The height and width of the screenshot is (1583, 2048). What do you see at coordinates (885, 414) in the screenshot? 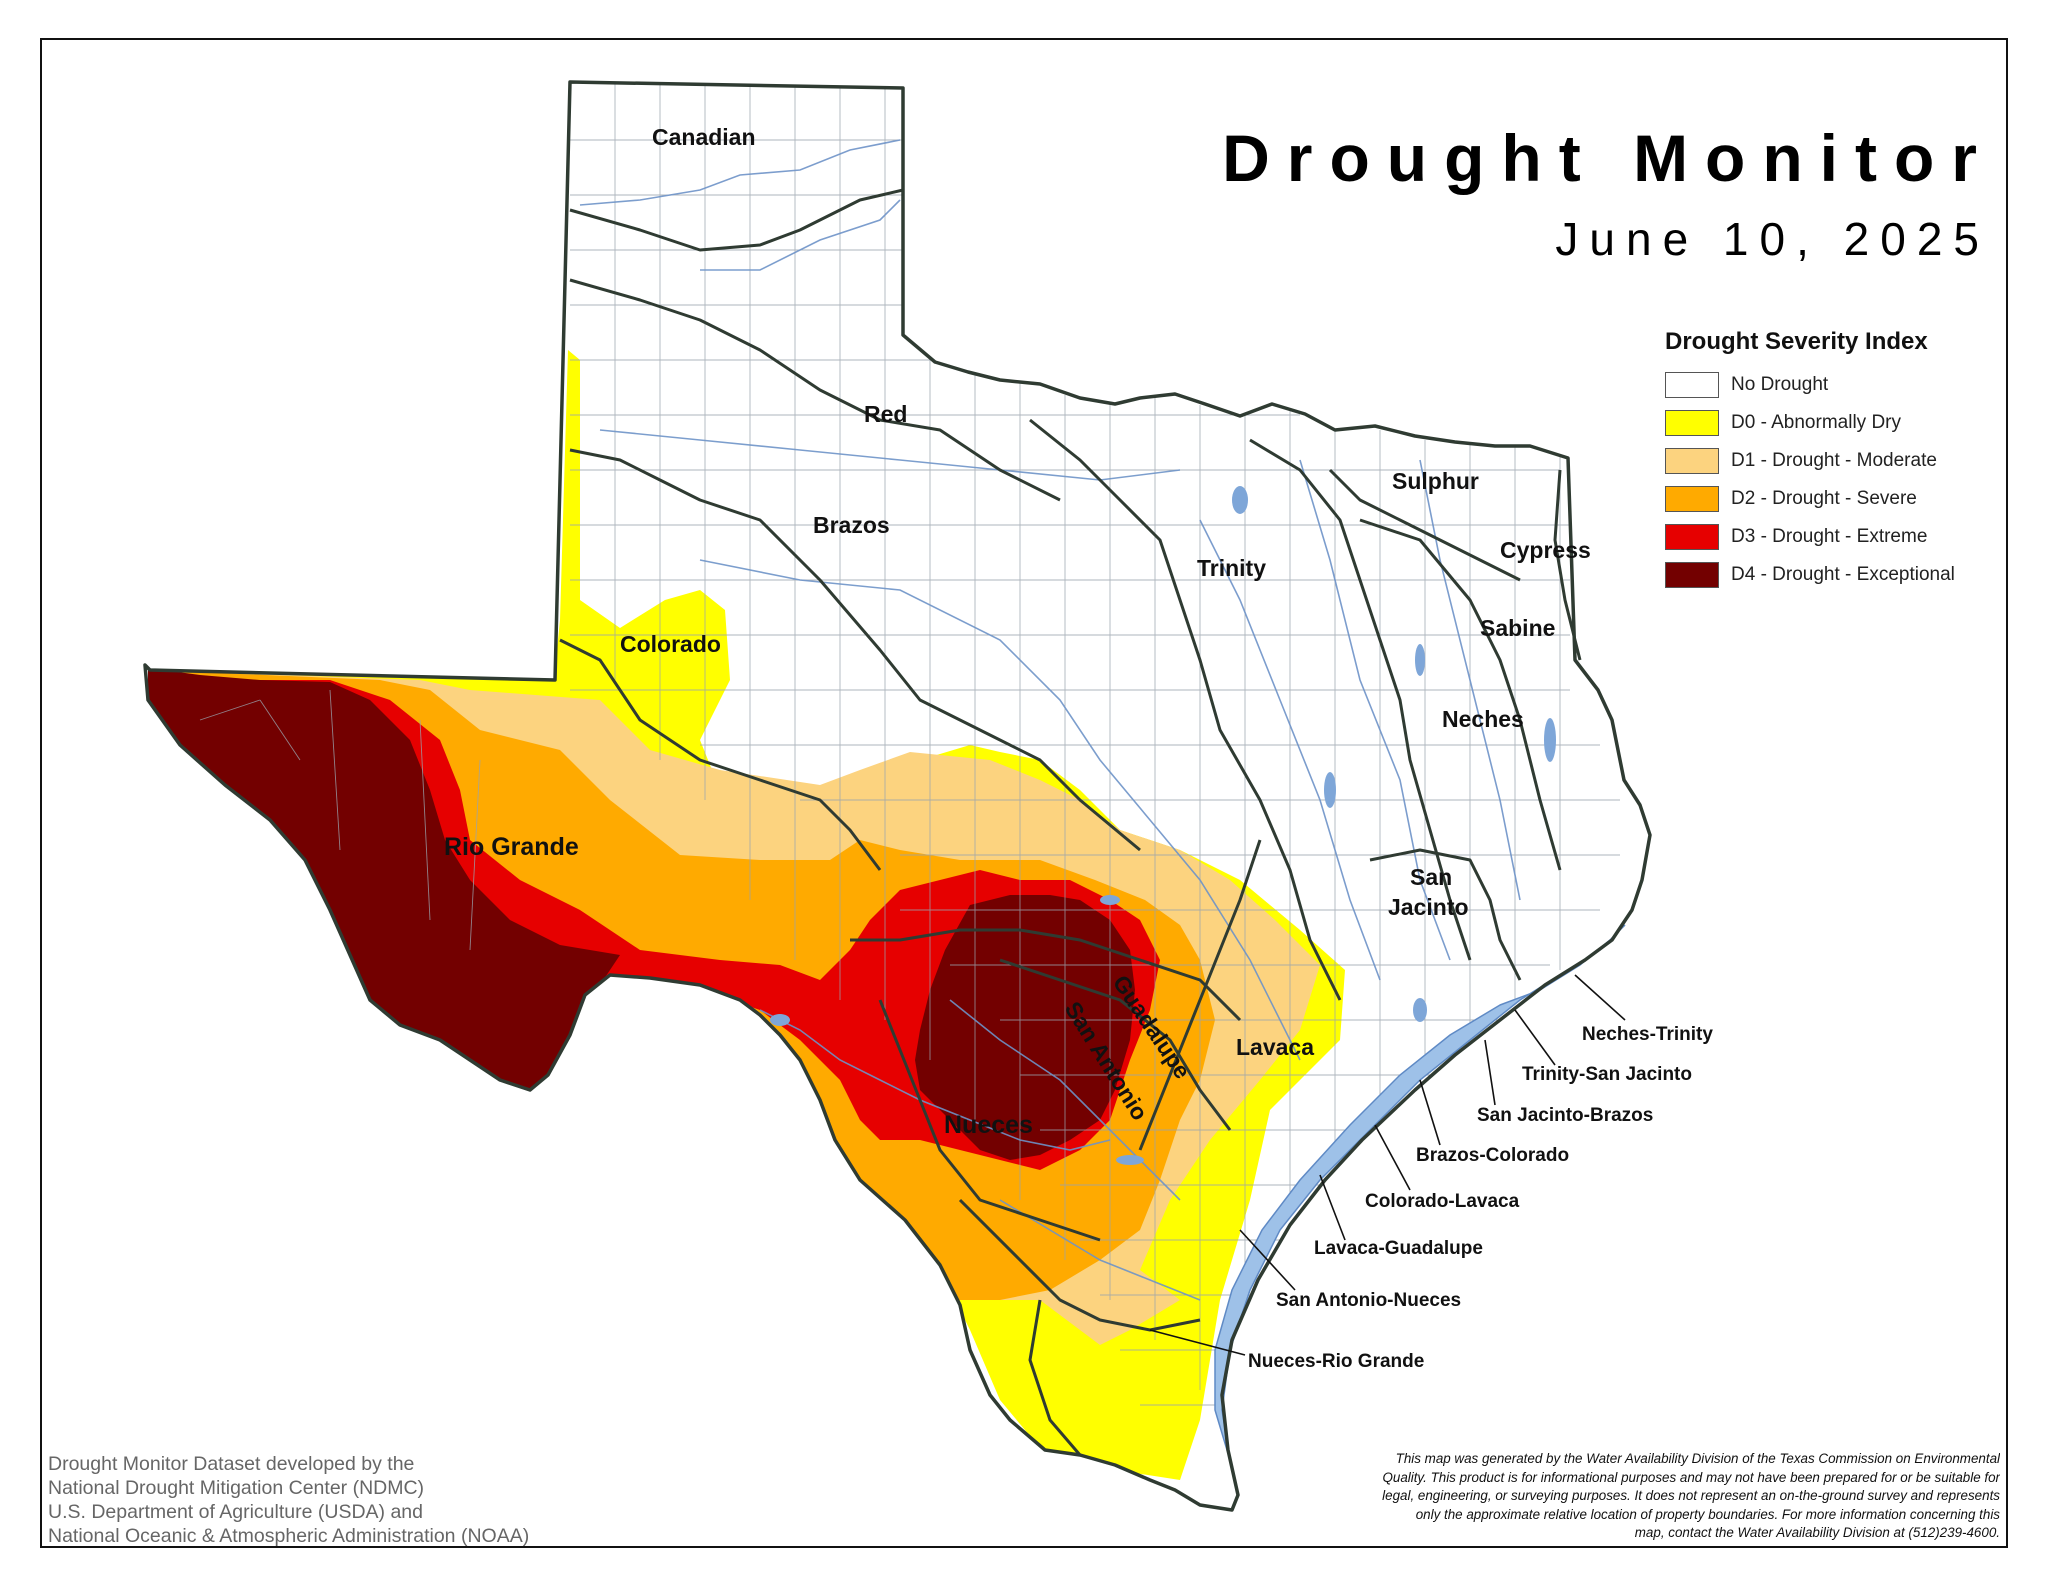
I see `basin-label-red: Red` at bounding box center [885, 414].